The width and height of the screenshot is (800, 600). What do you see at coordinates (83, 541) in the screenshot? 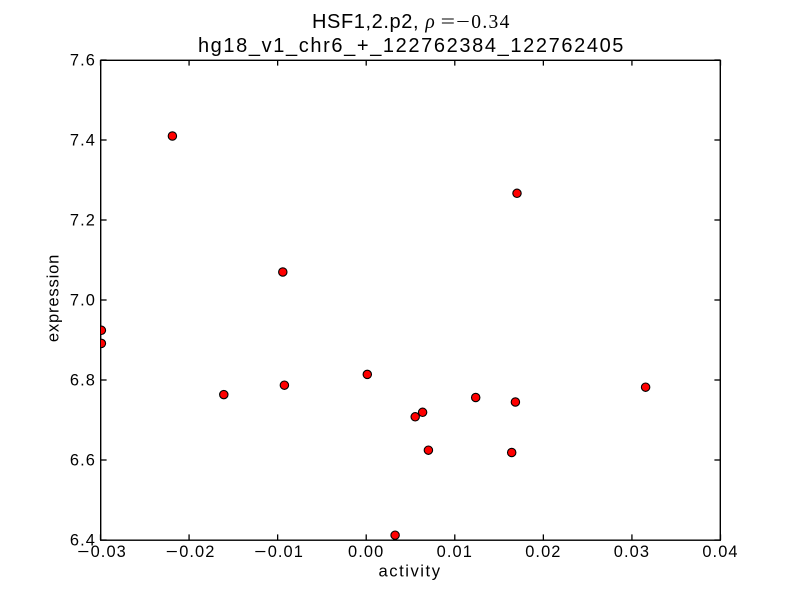
I see `svg-text: 6.4` at bounding box center [83, 541].